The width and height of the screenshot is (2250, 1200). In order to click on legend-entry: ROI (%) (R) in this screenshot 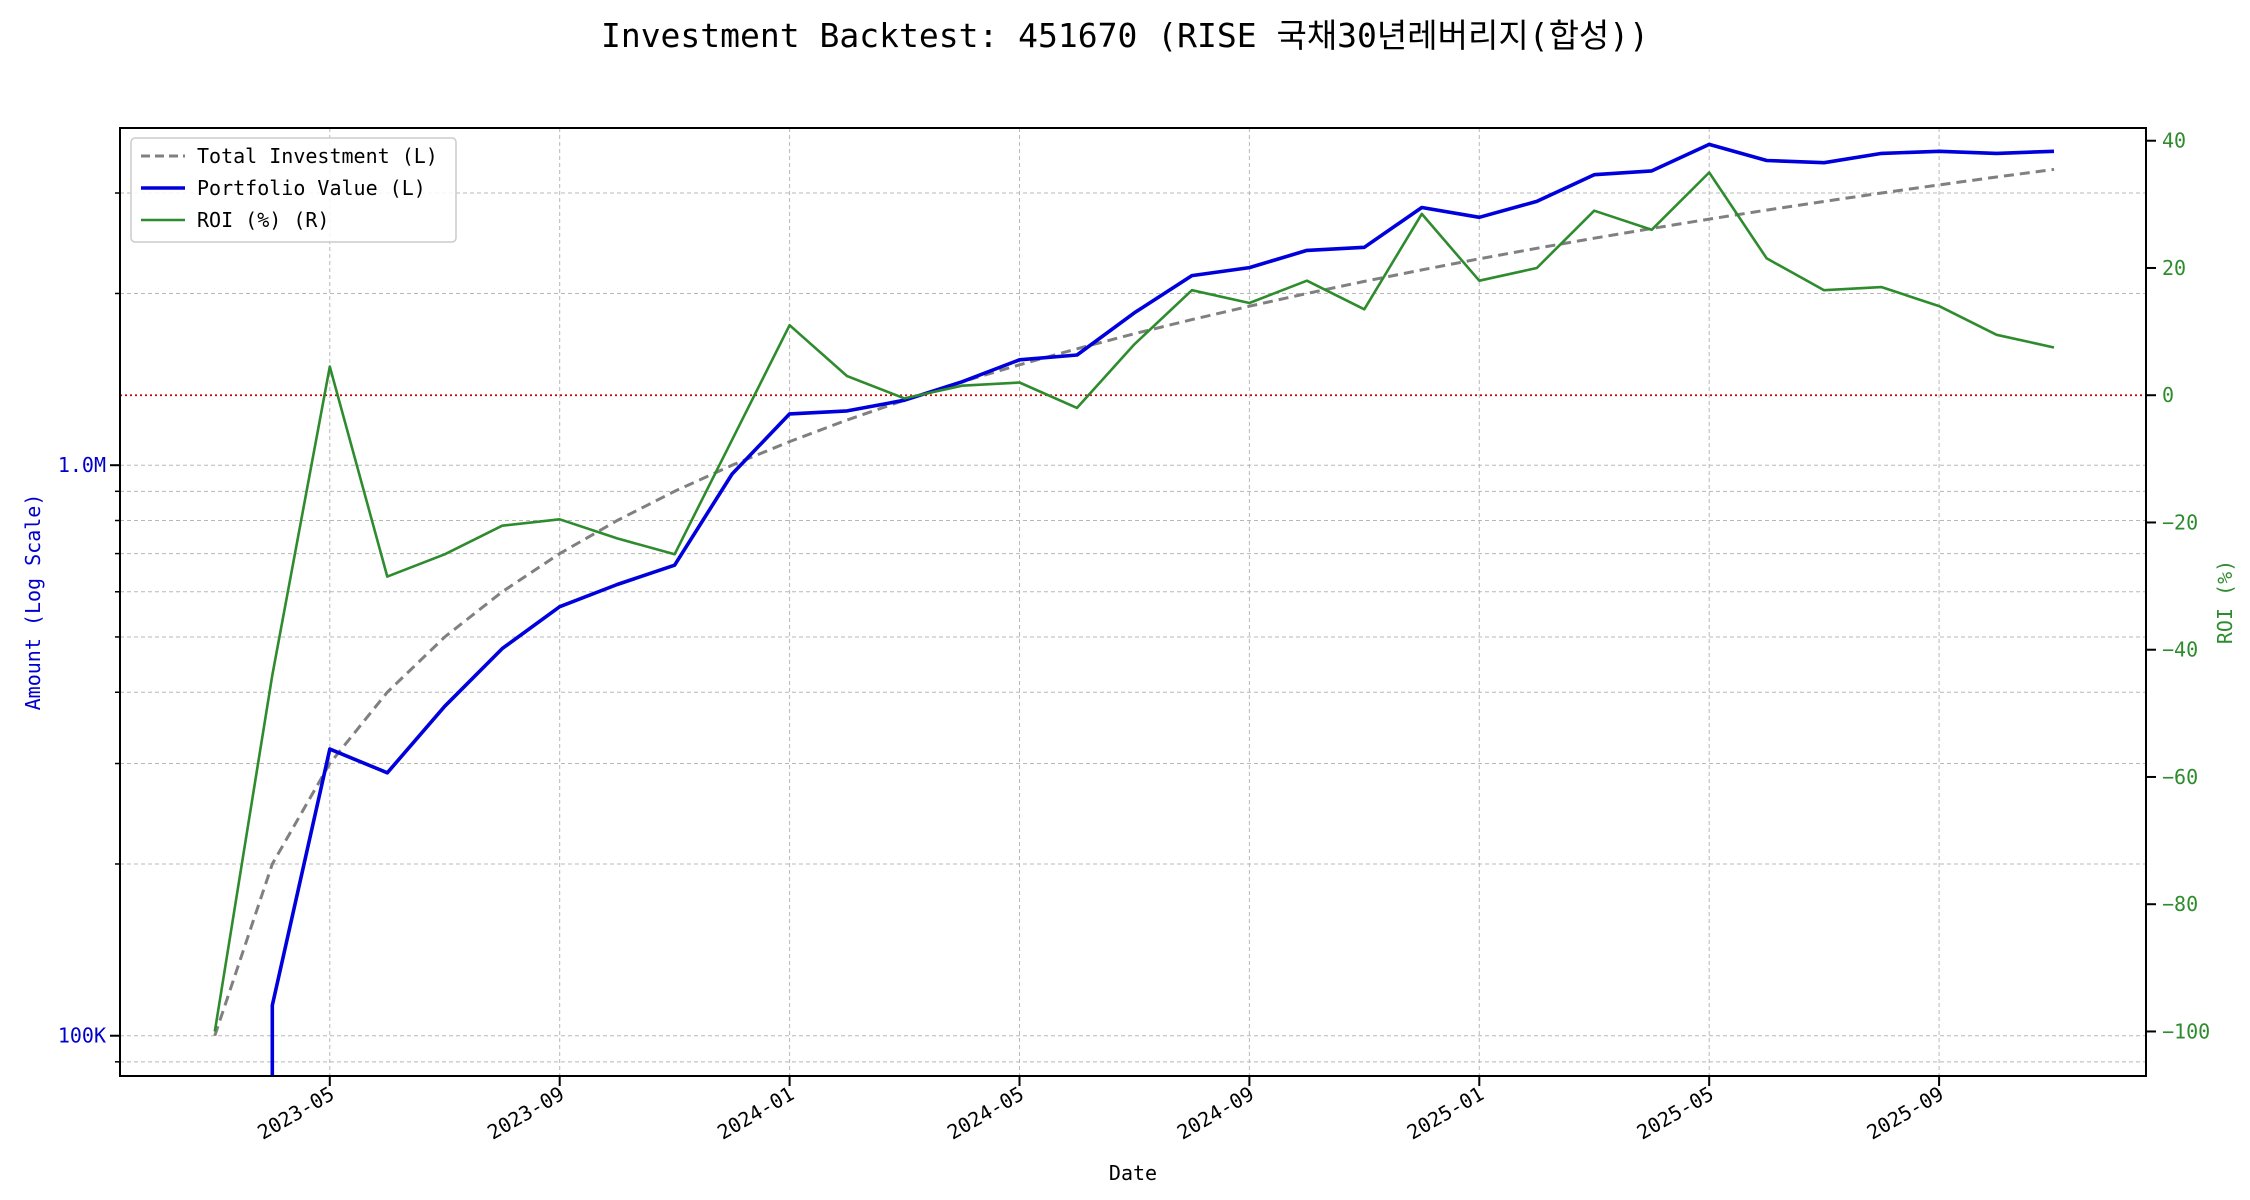, I will do `click(263, 220)`.